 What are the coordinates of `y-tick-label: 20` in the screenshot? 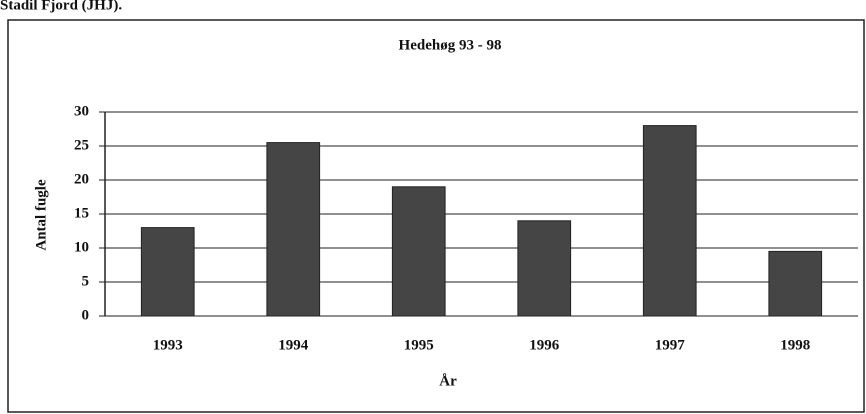 It's located at (81, 179).